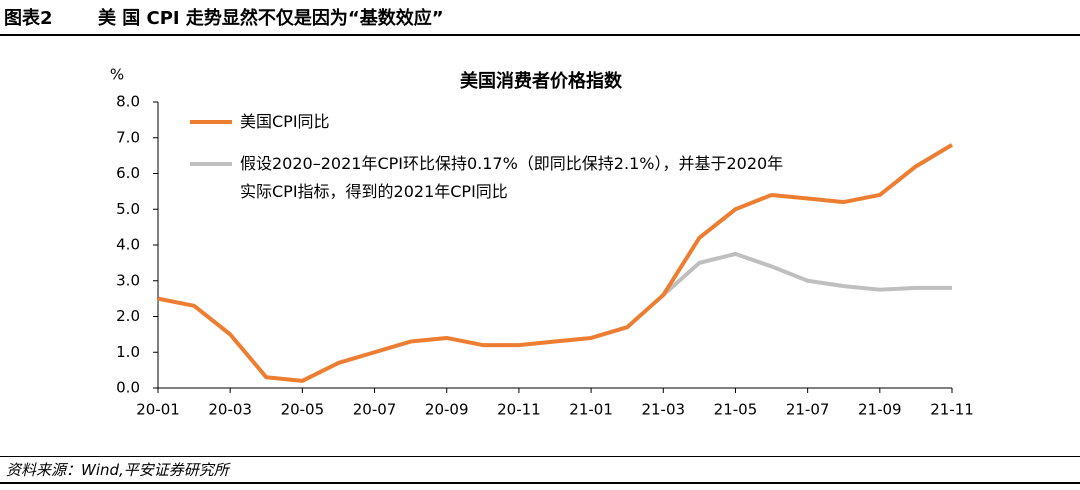 This screenshot has width=1080, height=490. I want to click on figure-title: 美 国 CPI 走势显然不仅是因为“基数效应”, so click(271, 18).